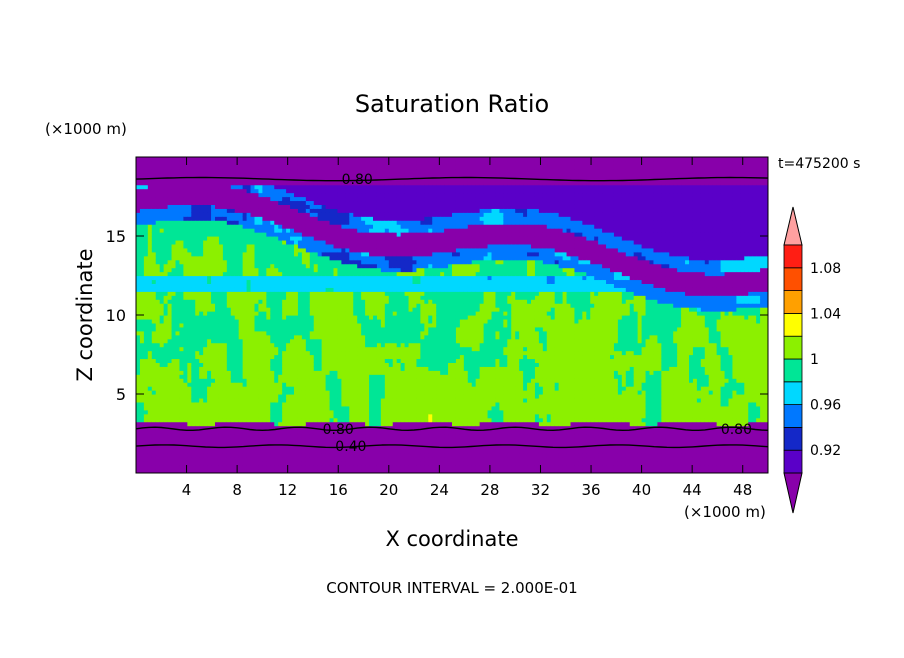 The height and width of the screenshot is (658, 904). I want to click on chart-title: Saturation Ratio, so click(452, 104).